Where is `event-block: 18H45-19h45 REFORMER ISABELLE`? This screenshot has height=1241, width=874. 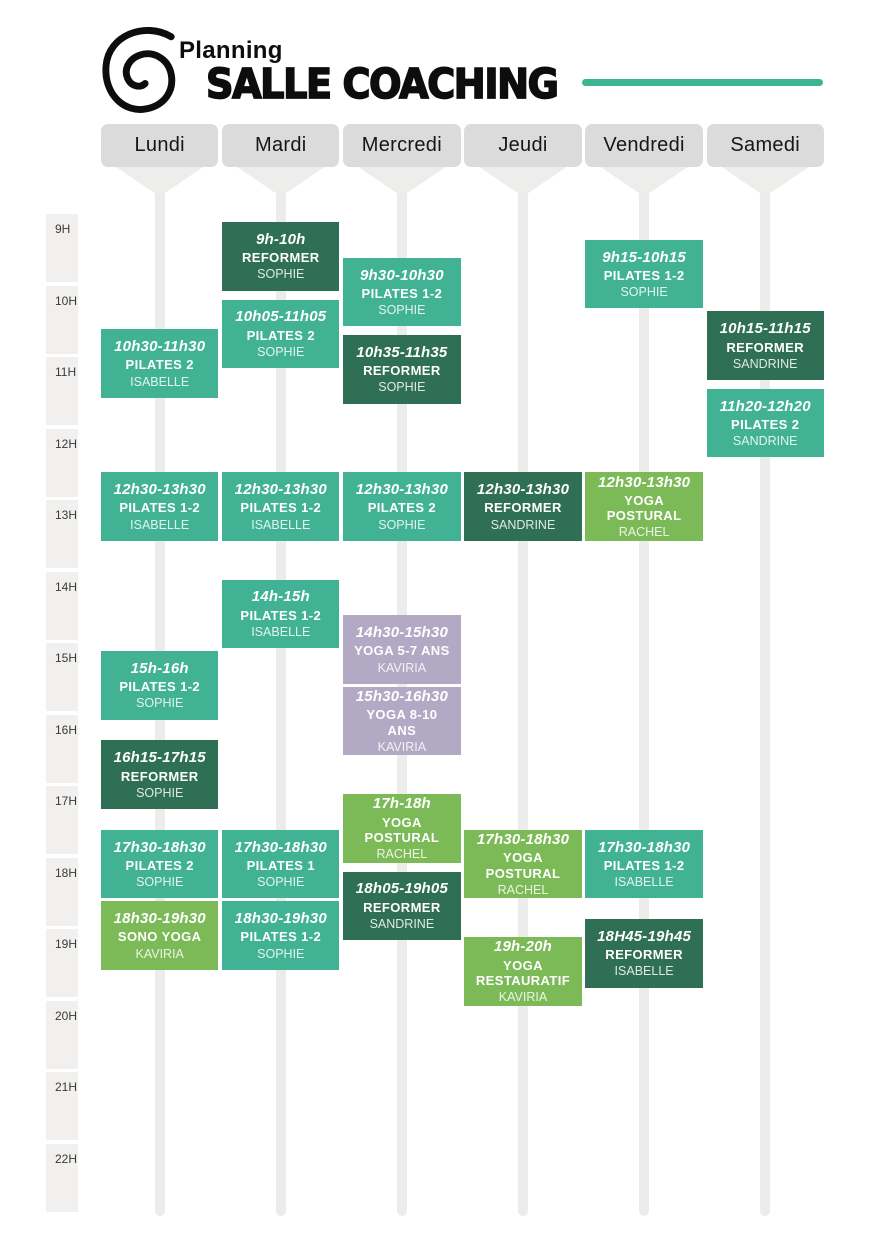 event-block: 18H45-19h45 REFORMER ISABELLE is located at coordinates (644, 953).